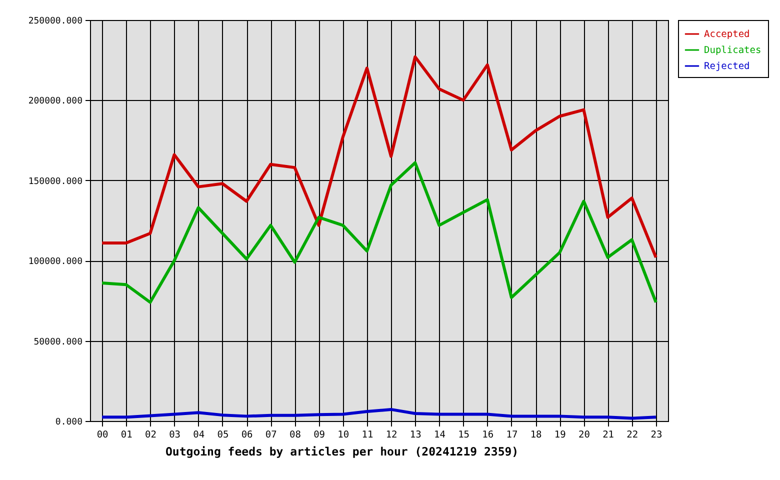 This screenshot has height=480, width=780. What do you see at coordinates (320, 435) in the screenshot?
I see `x-tick-label: 09` at bounding box center [320, 435].